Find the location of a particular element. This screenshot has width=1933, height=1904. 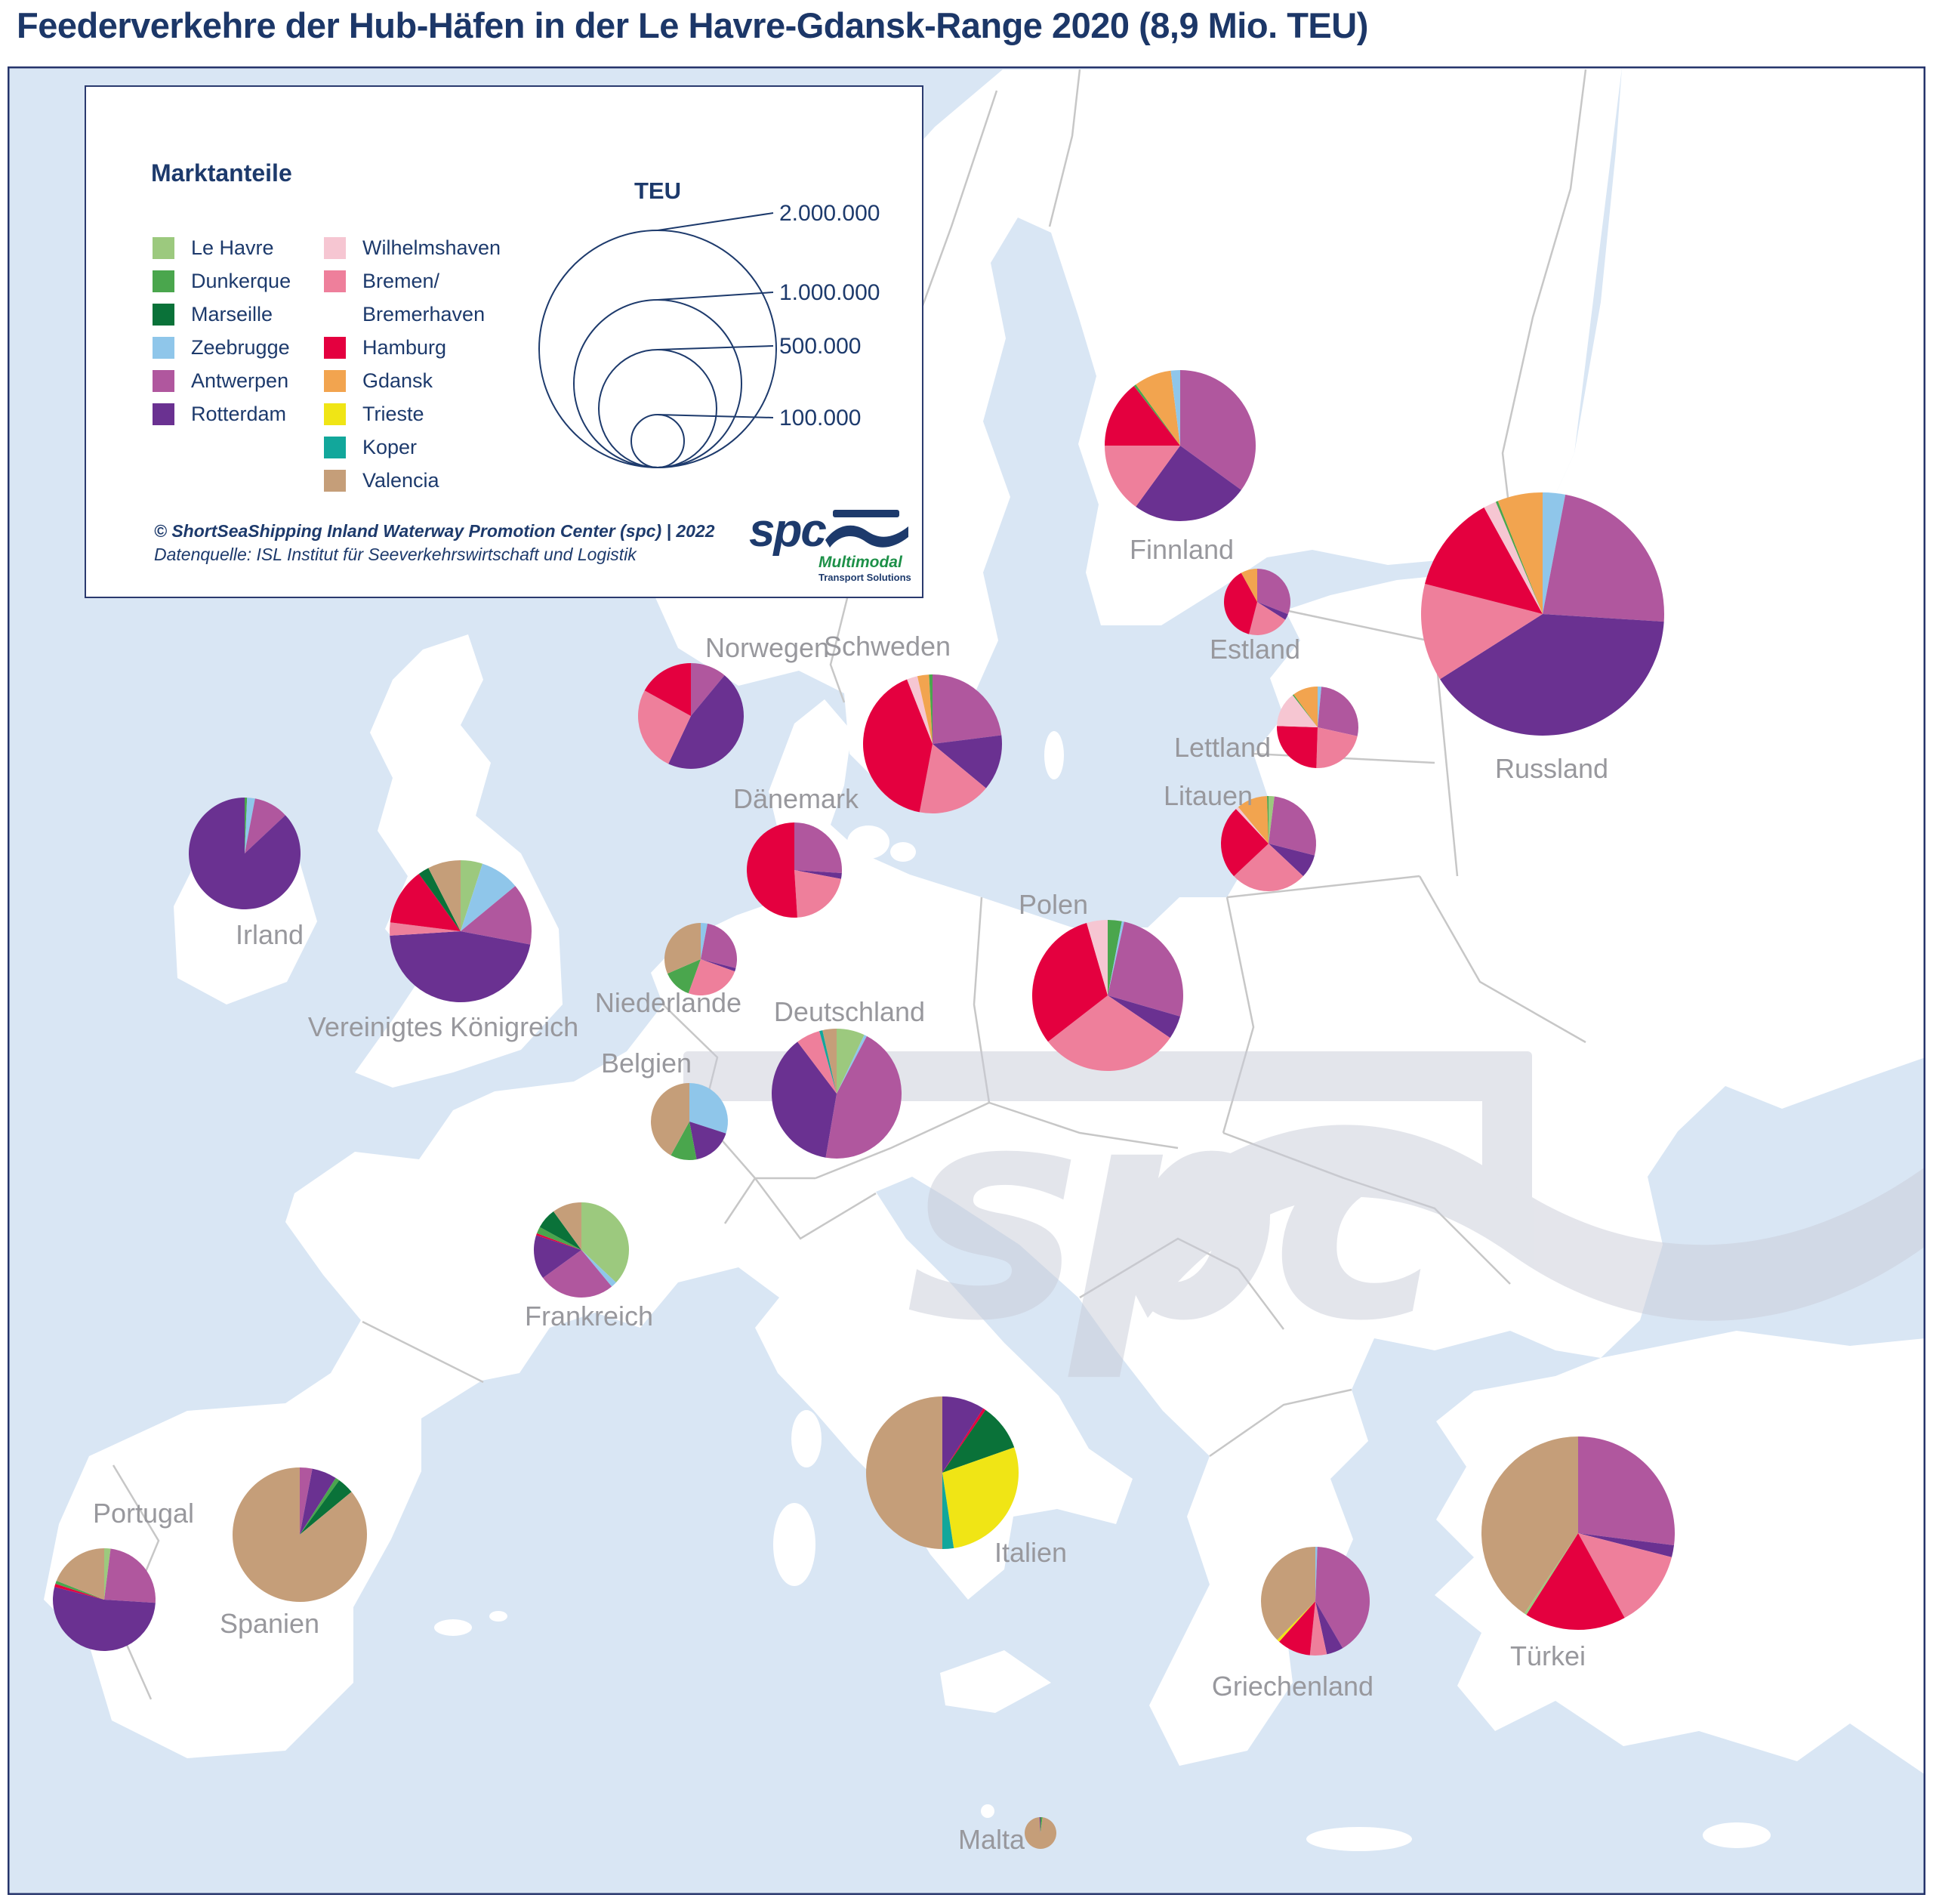

pie-lettland is located at coordinates (1317, 727).